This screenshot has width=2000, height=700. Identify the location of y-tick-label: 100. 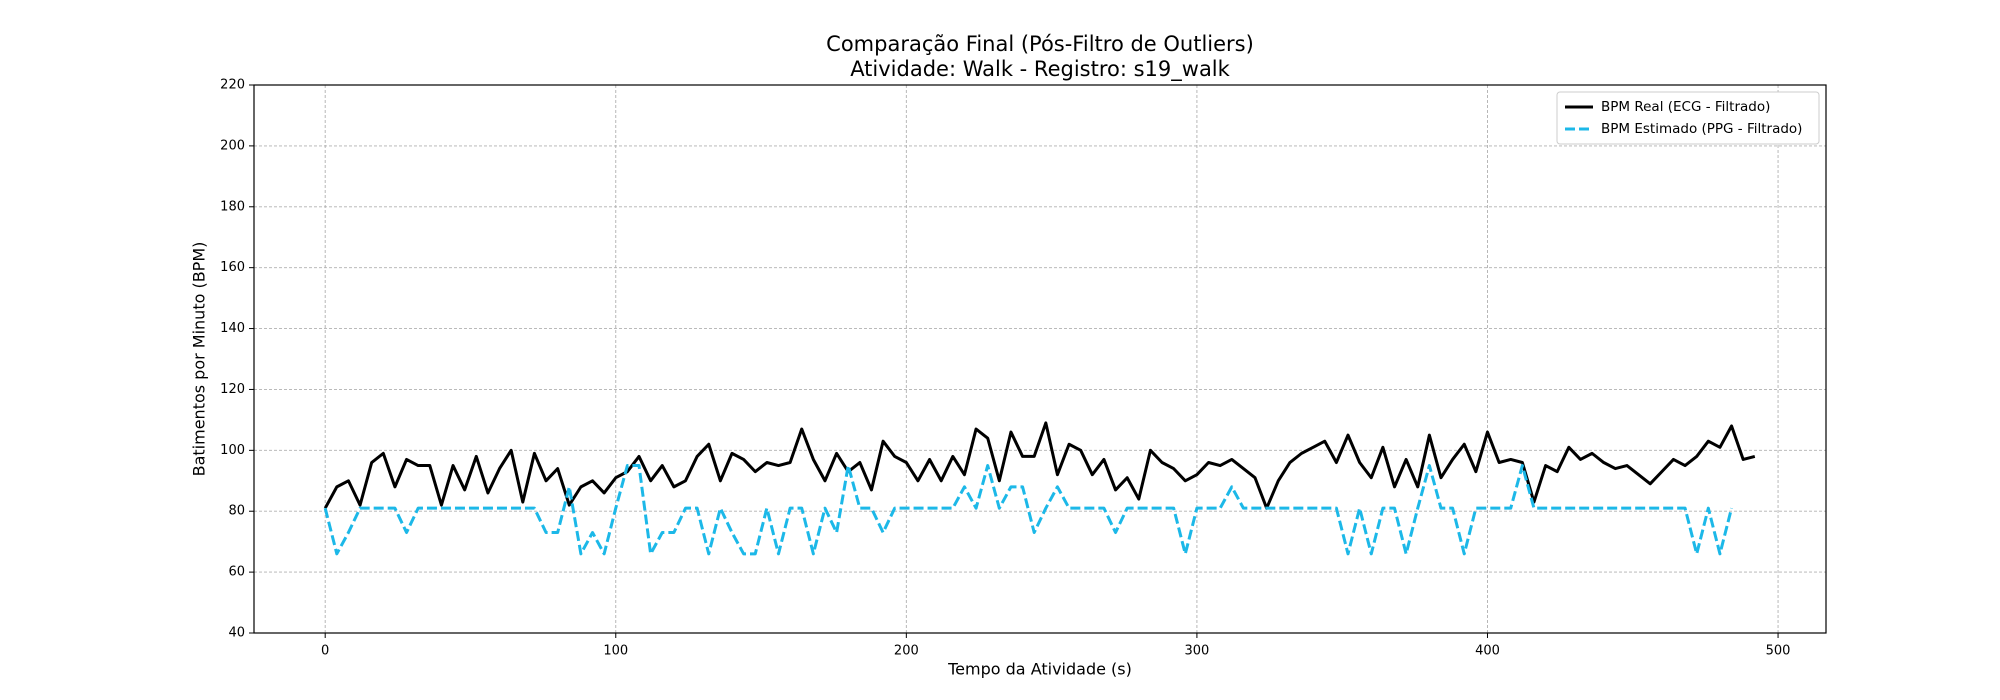
(232, 450).